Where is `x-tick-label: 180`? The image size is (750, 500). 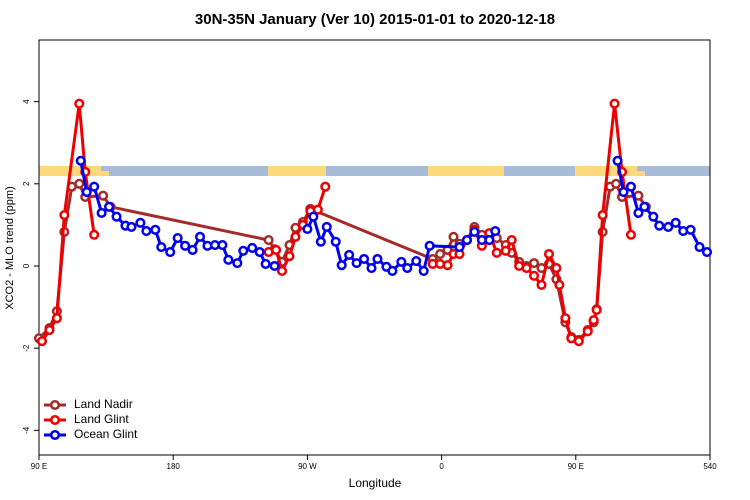 x-tick-label: 180 is located at coordinates (174, 466).